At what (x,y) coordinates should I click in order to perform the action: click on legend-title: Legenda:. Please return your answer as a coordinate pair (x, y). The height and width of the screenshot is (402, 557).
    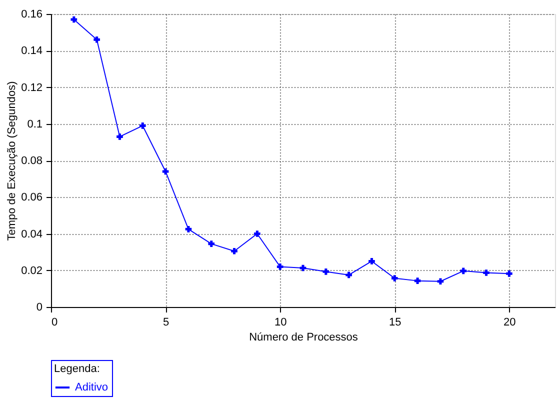
    Looking at the image, I should click on (77, 369).